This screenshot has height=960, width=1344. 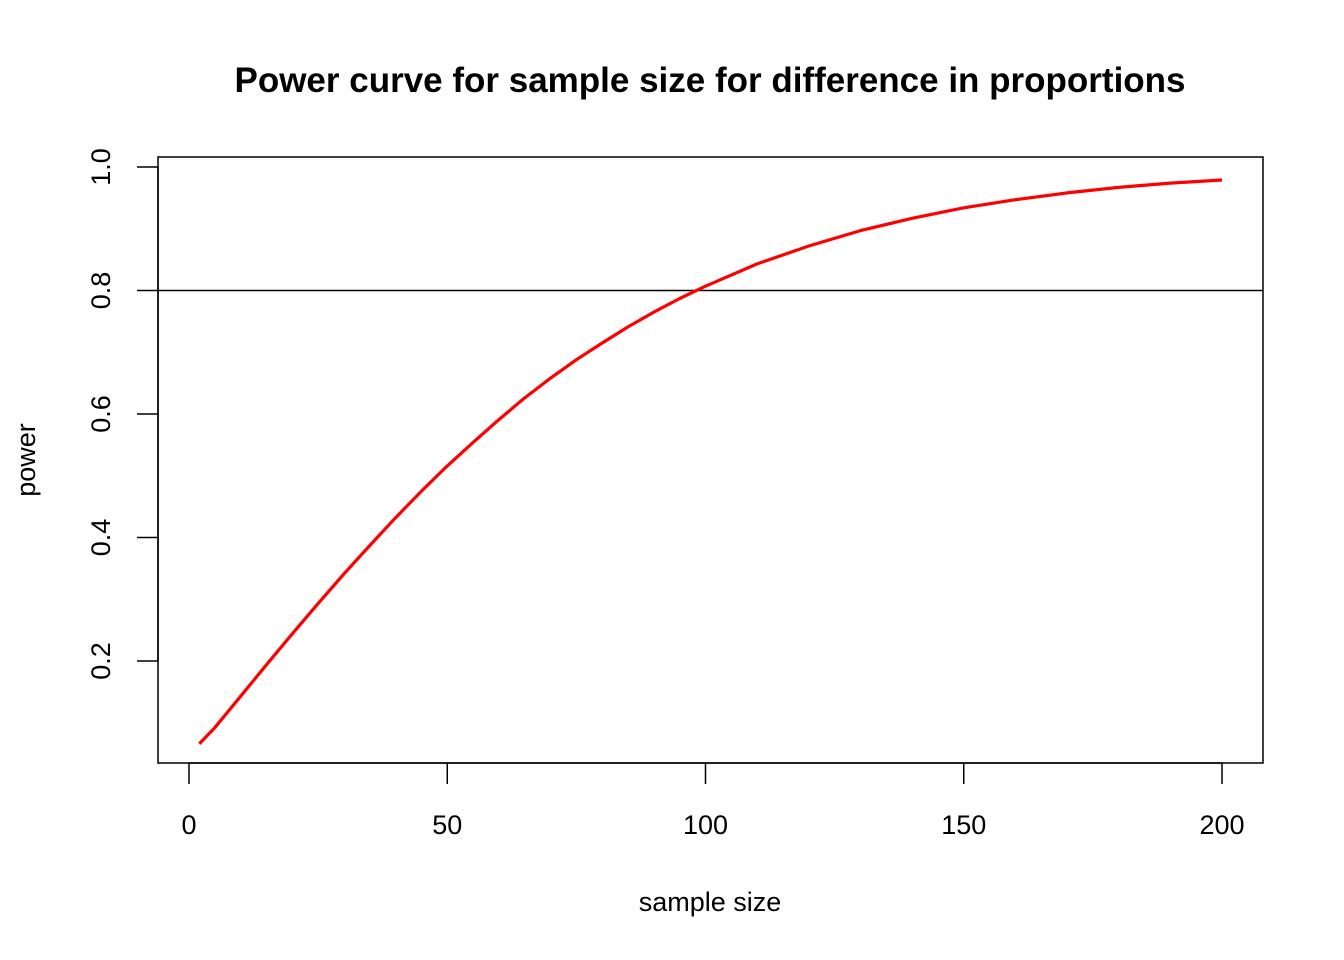 I want to click on x-tick-label: 0, so click(x=188, y=825).